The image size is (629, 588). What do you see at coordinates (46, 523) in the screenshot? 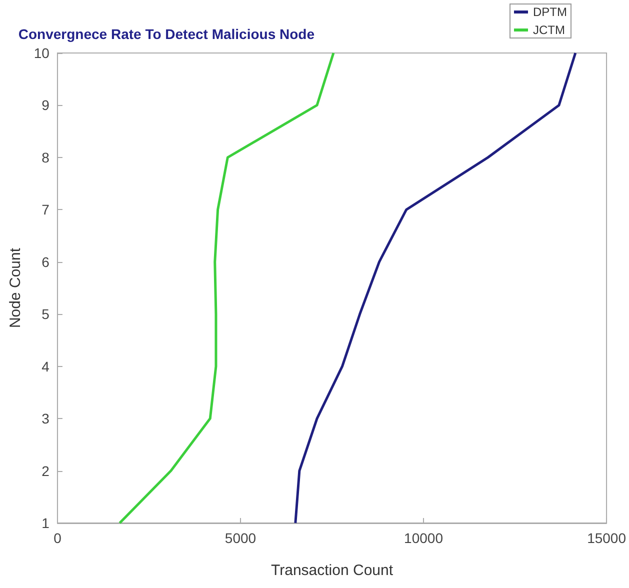
I see `y-tick-label: 1` at bounding box center [46, 523].